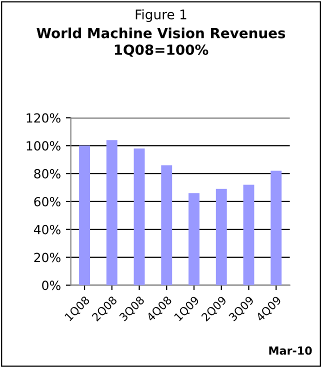 This screenshot has height=368, width=322. Describe the element at coordinates (47, 201) in the screenshot. I see `y-tick-label: 60%` at that location.